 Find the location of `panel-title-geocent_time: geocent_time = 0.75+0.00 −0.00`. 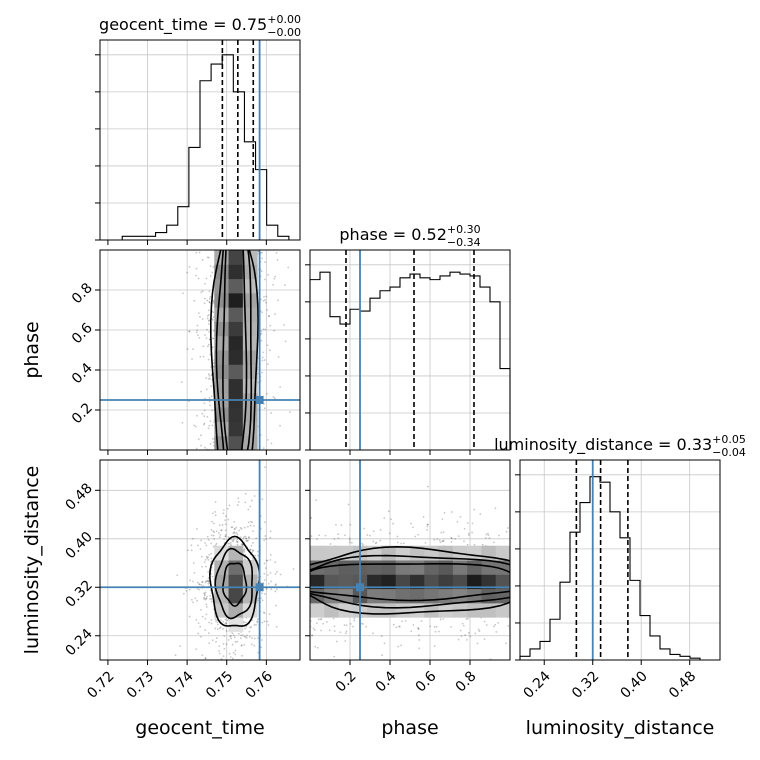

panel-title-geocent_time: geocent_time = 0.75+0.00 −0.00 is located at coordinates (200, 26).